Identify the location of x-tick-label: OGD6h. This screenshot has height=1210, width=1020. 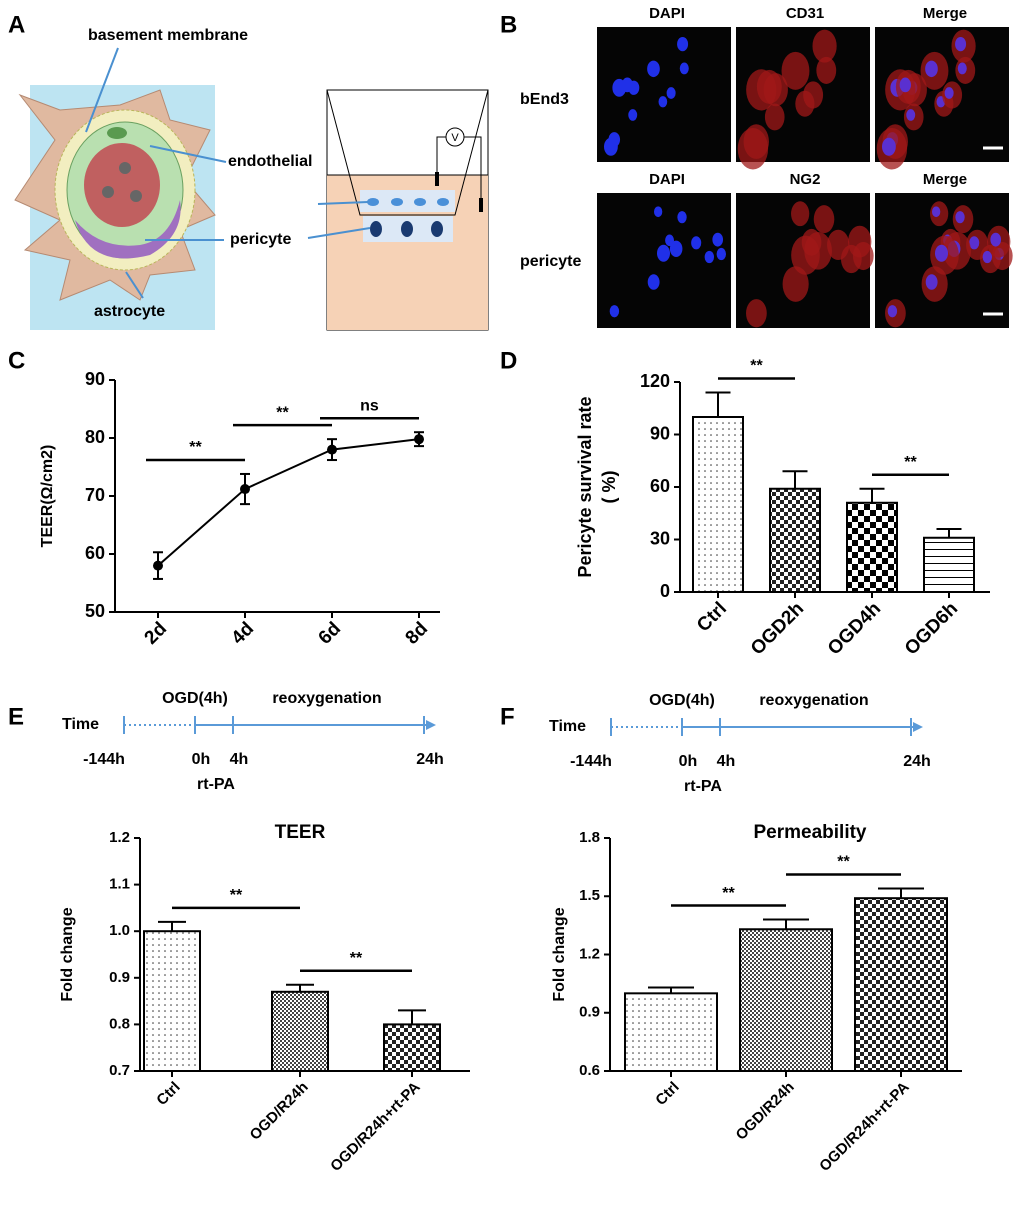
(931, 628).